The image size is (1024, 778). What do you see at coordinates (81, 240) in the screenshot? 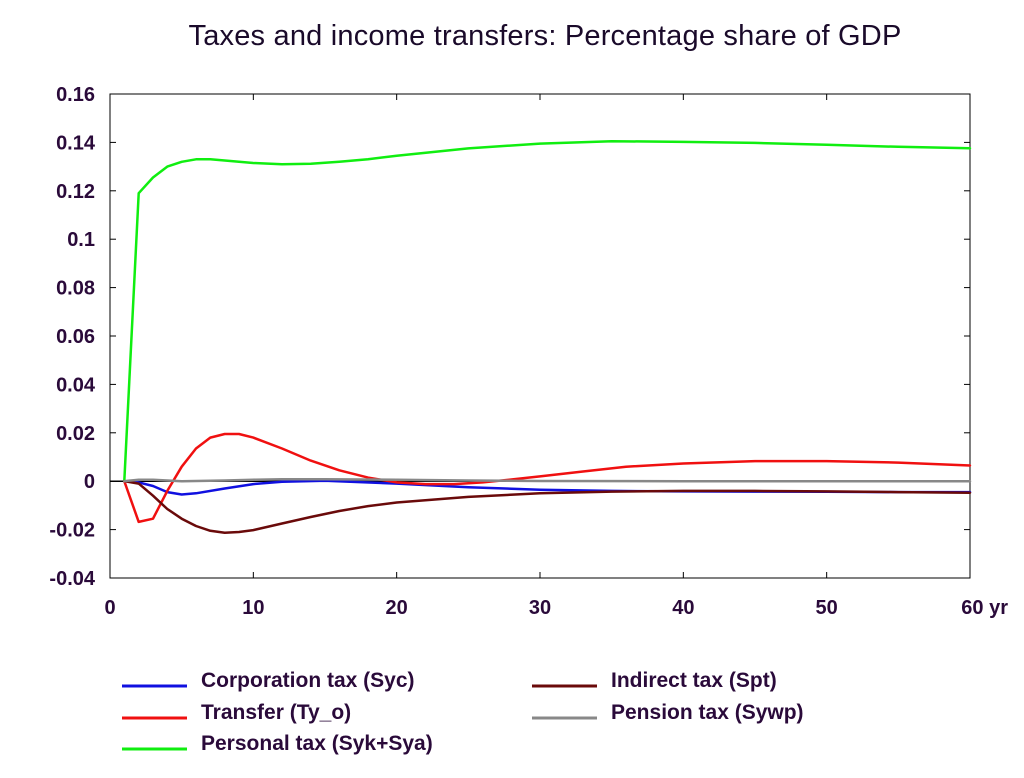
I see `y-tick-label: 0.1` at bounding box center [81, 240].